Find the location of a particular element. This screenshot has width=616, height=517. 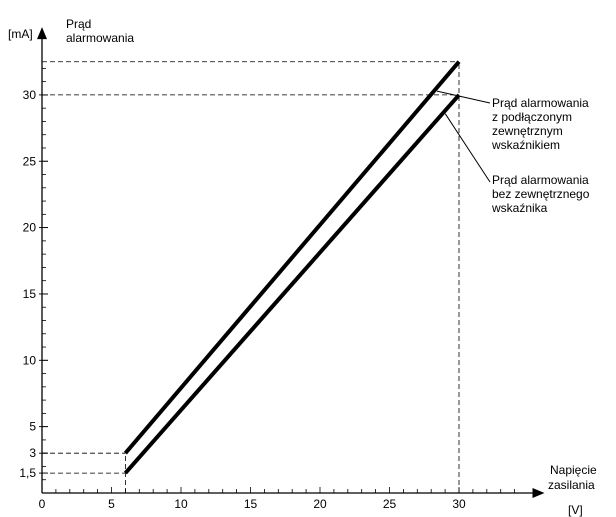

x-tick-label-20: 20 is located at coordinates (320, 504).